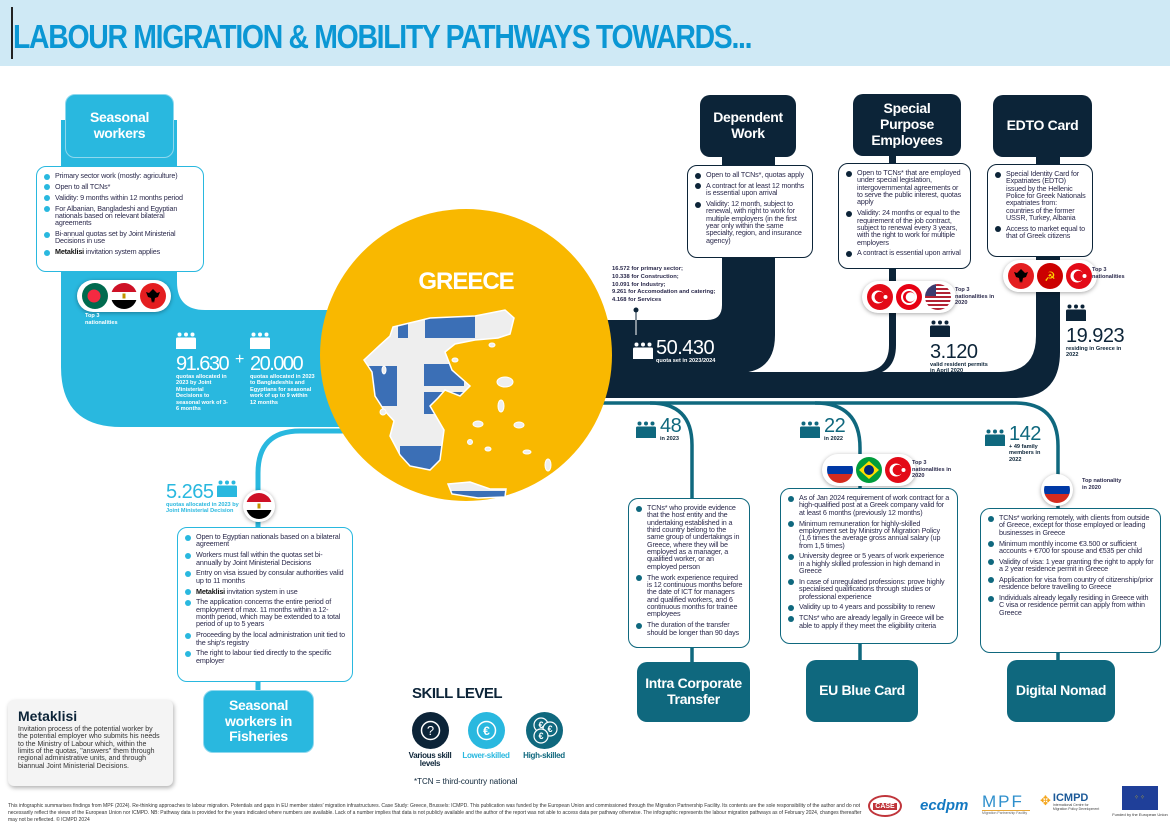 The image size is (1170, 828). What do you see at coordinates (686, 361) in the screenshot?
I see `stat-caption: quota set in 2023/2024` at bounding box center [686, 361].